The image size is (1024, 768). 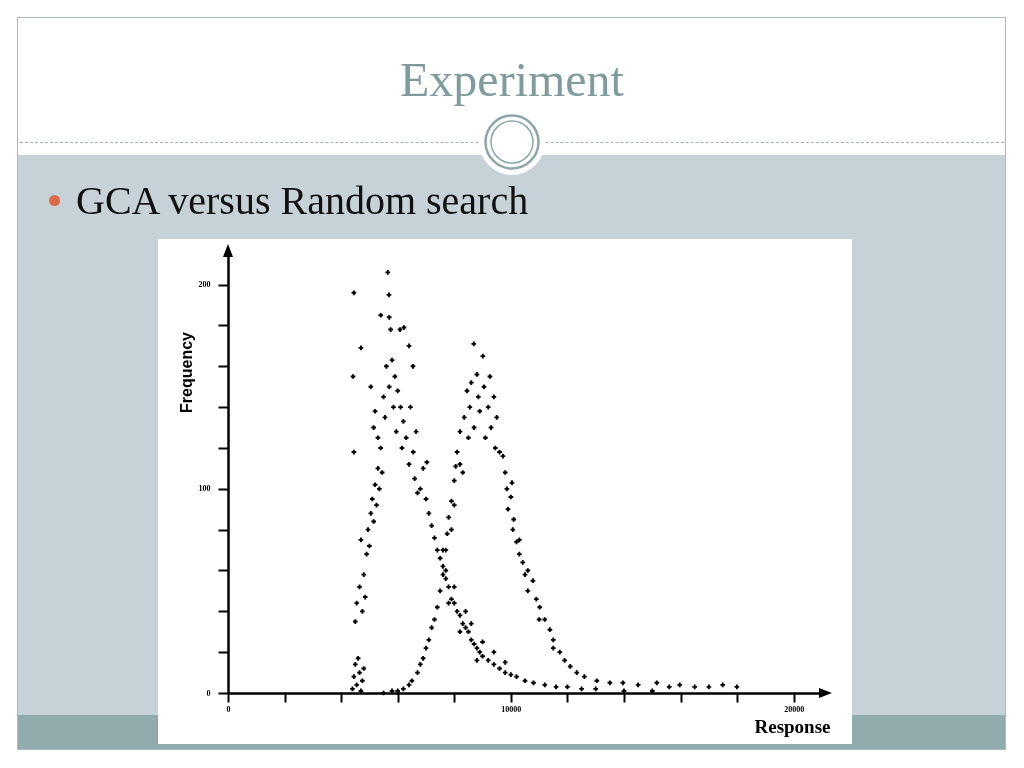 I want to click on x-tick-label: 0, so click(x=228, y=709).